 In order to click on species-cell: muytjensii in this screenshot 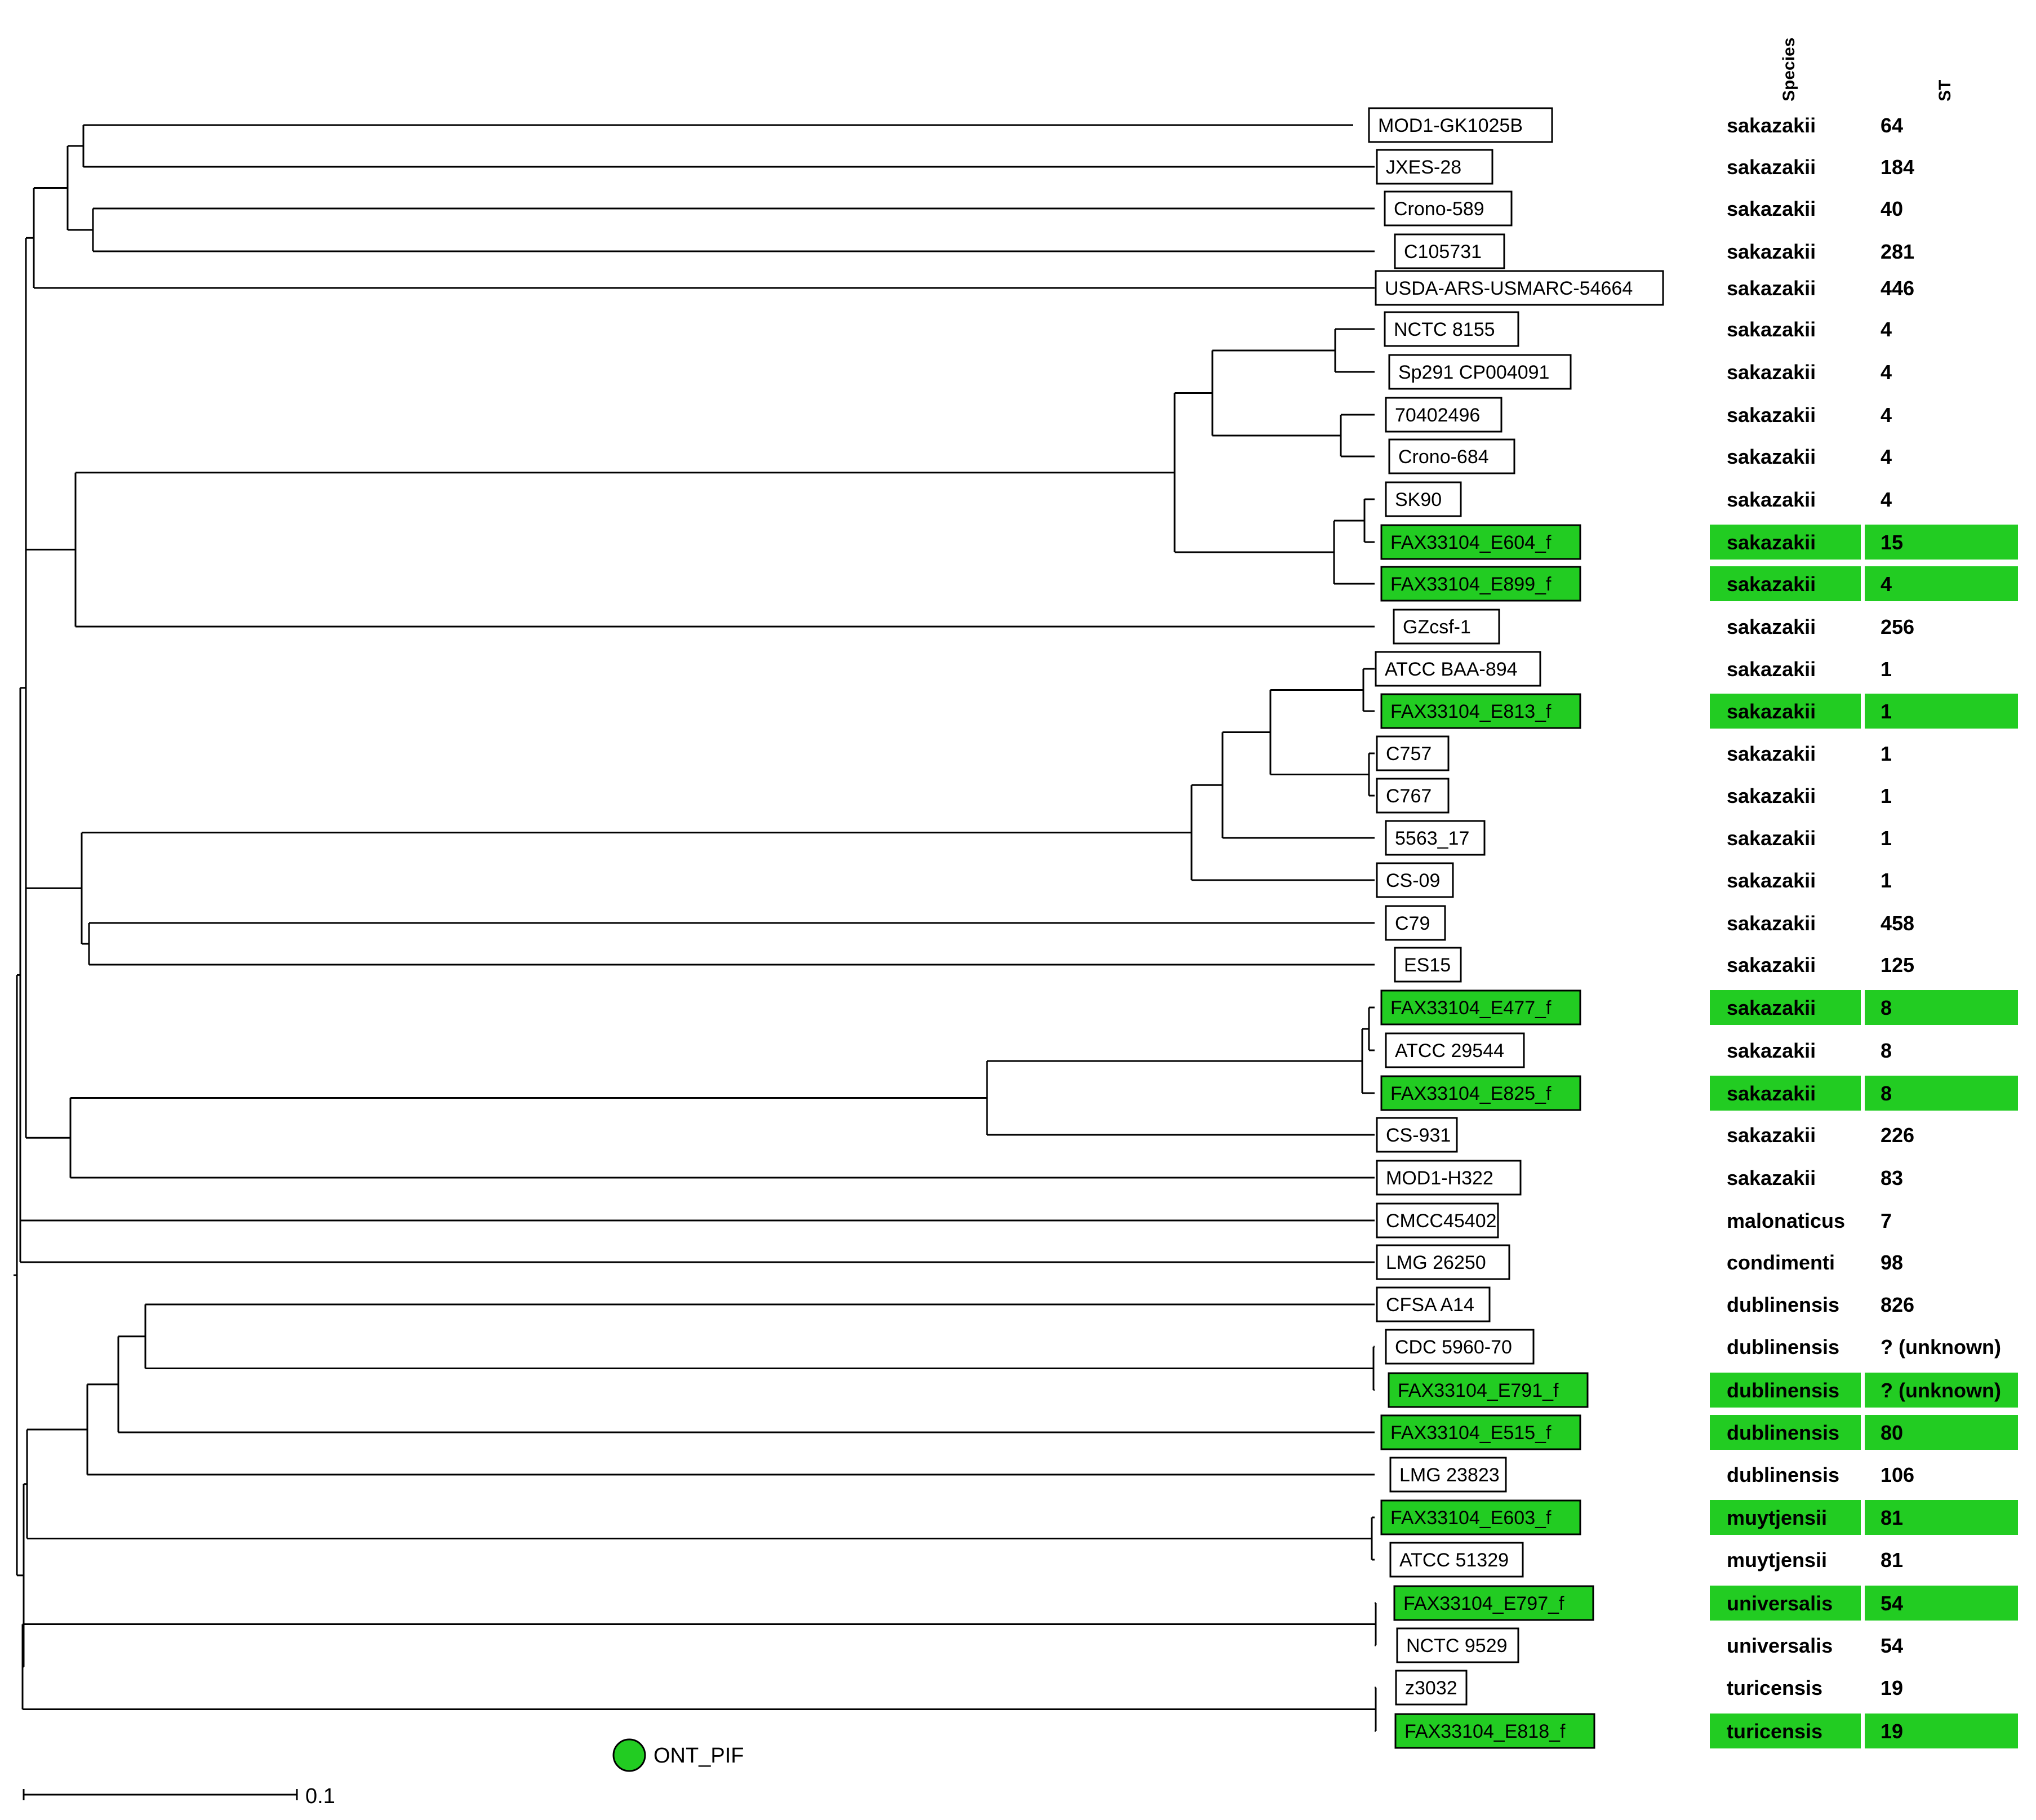, I will do `click(1777, 1517)`.